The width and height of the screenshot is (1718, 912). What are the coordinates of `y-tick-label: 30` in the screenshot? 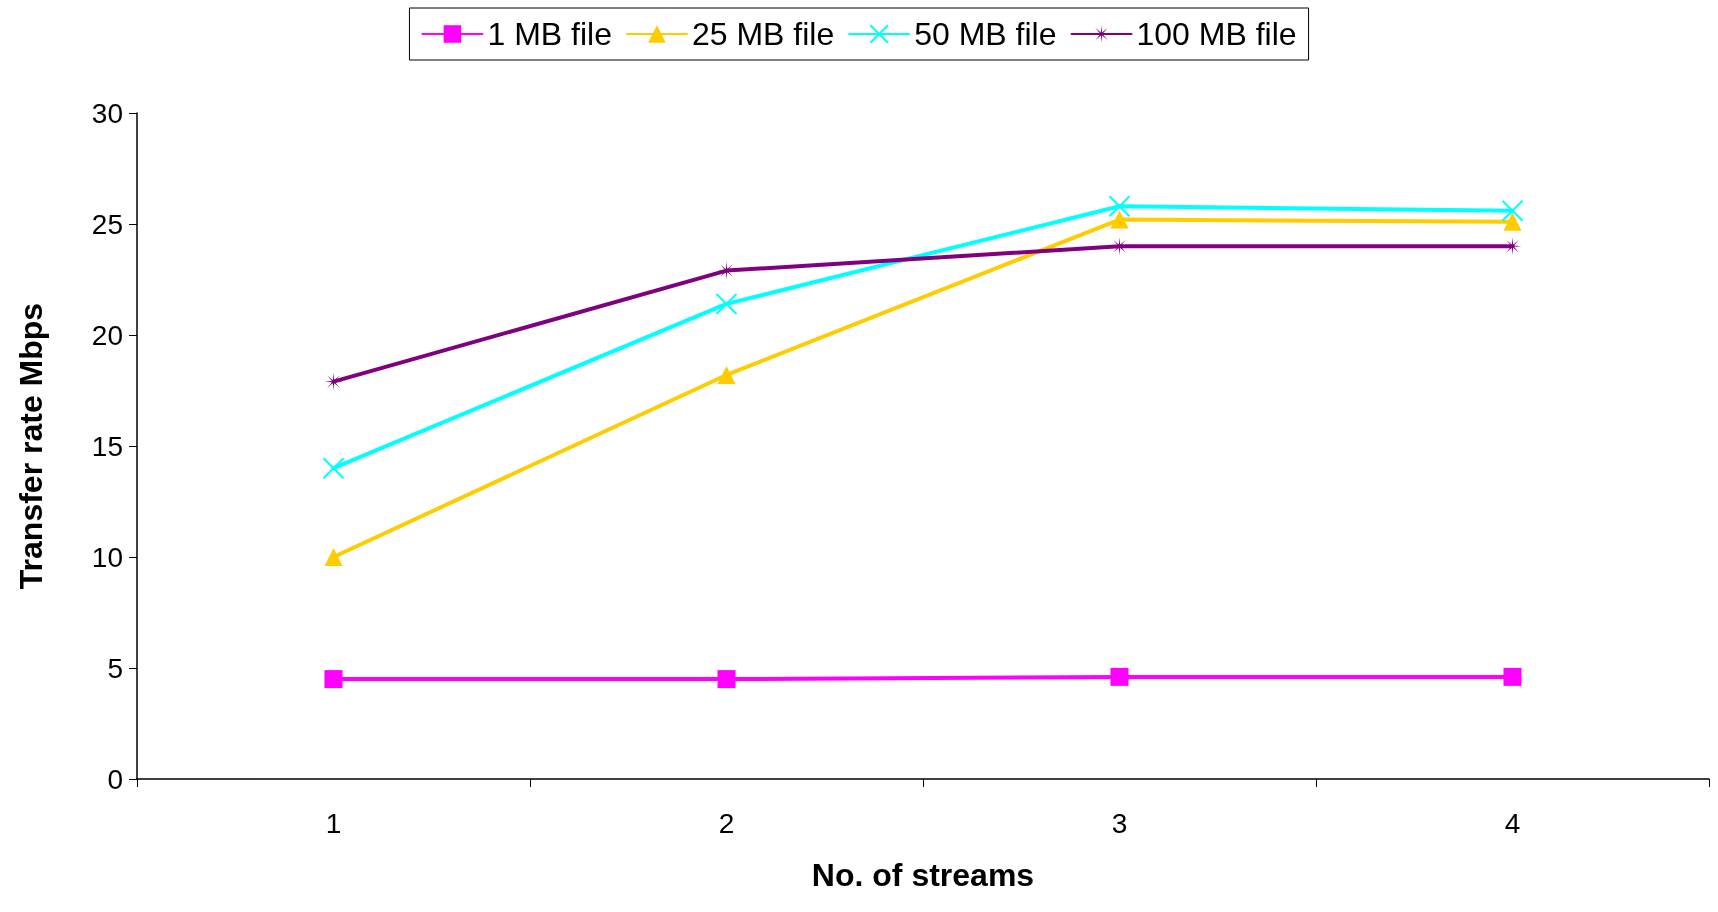 It's located at (107, 113).